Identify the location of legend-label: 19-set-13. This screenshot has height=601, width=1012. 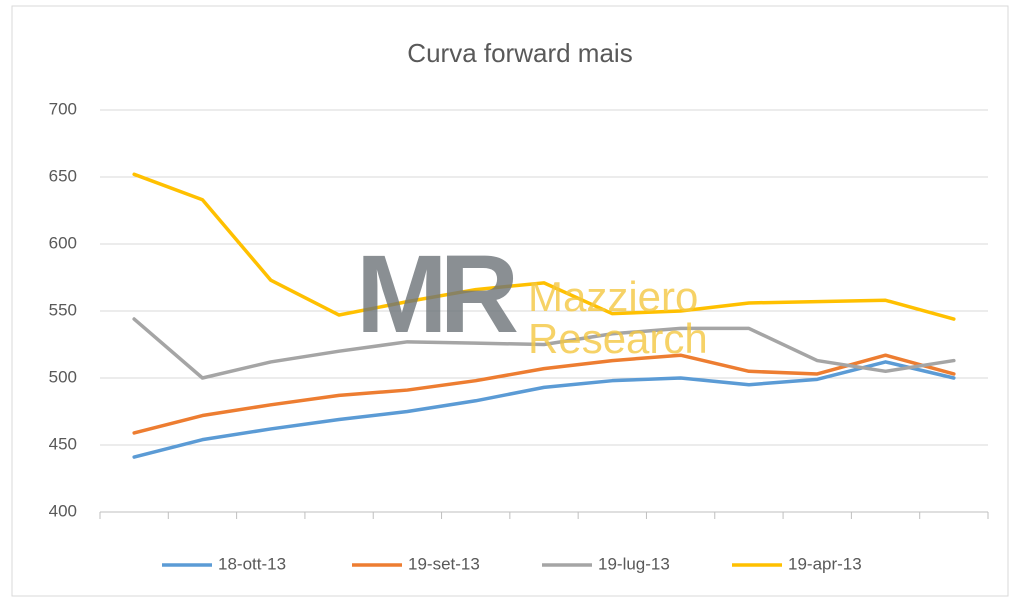
(444, 563).